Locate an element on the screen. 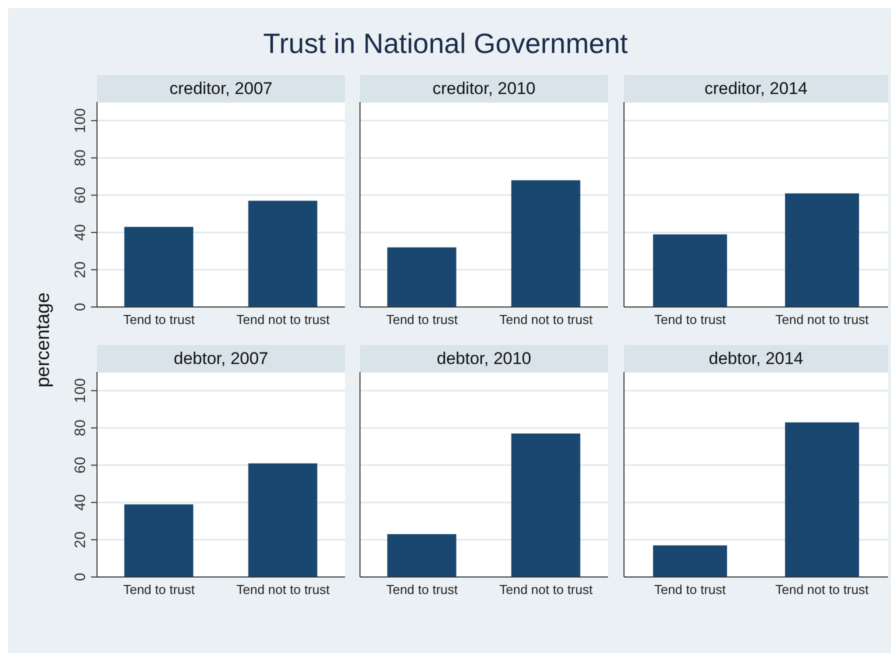 This screenshot has width=891, height=653. chart-subtitle: creditor, 2007 is located at coordinates (221, 88).